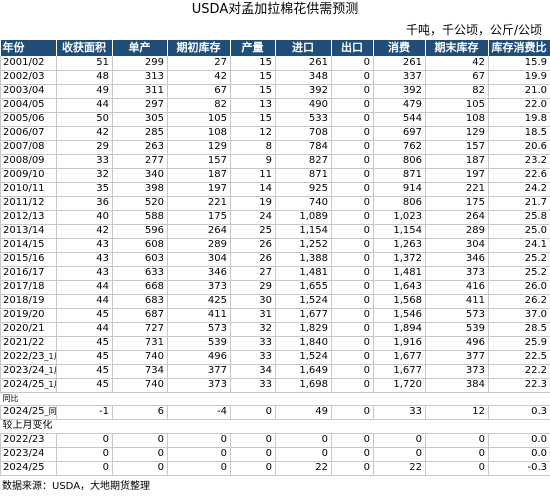 The width and height of the screenshot is (550, 496). Describe the element at coordinates (519, 454) in the screenshot. I see `stocks-to-use-cell: 0.0` at that location.